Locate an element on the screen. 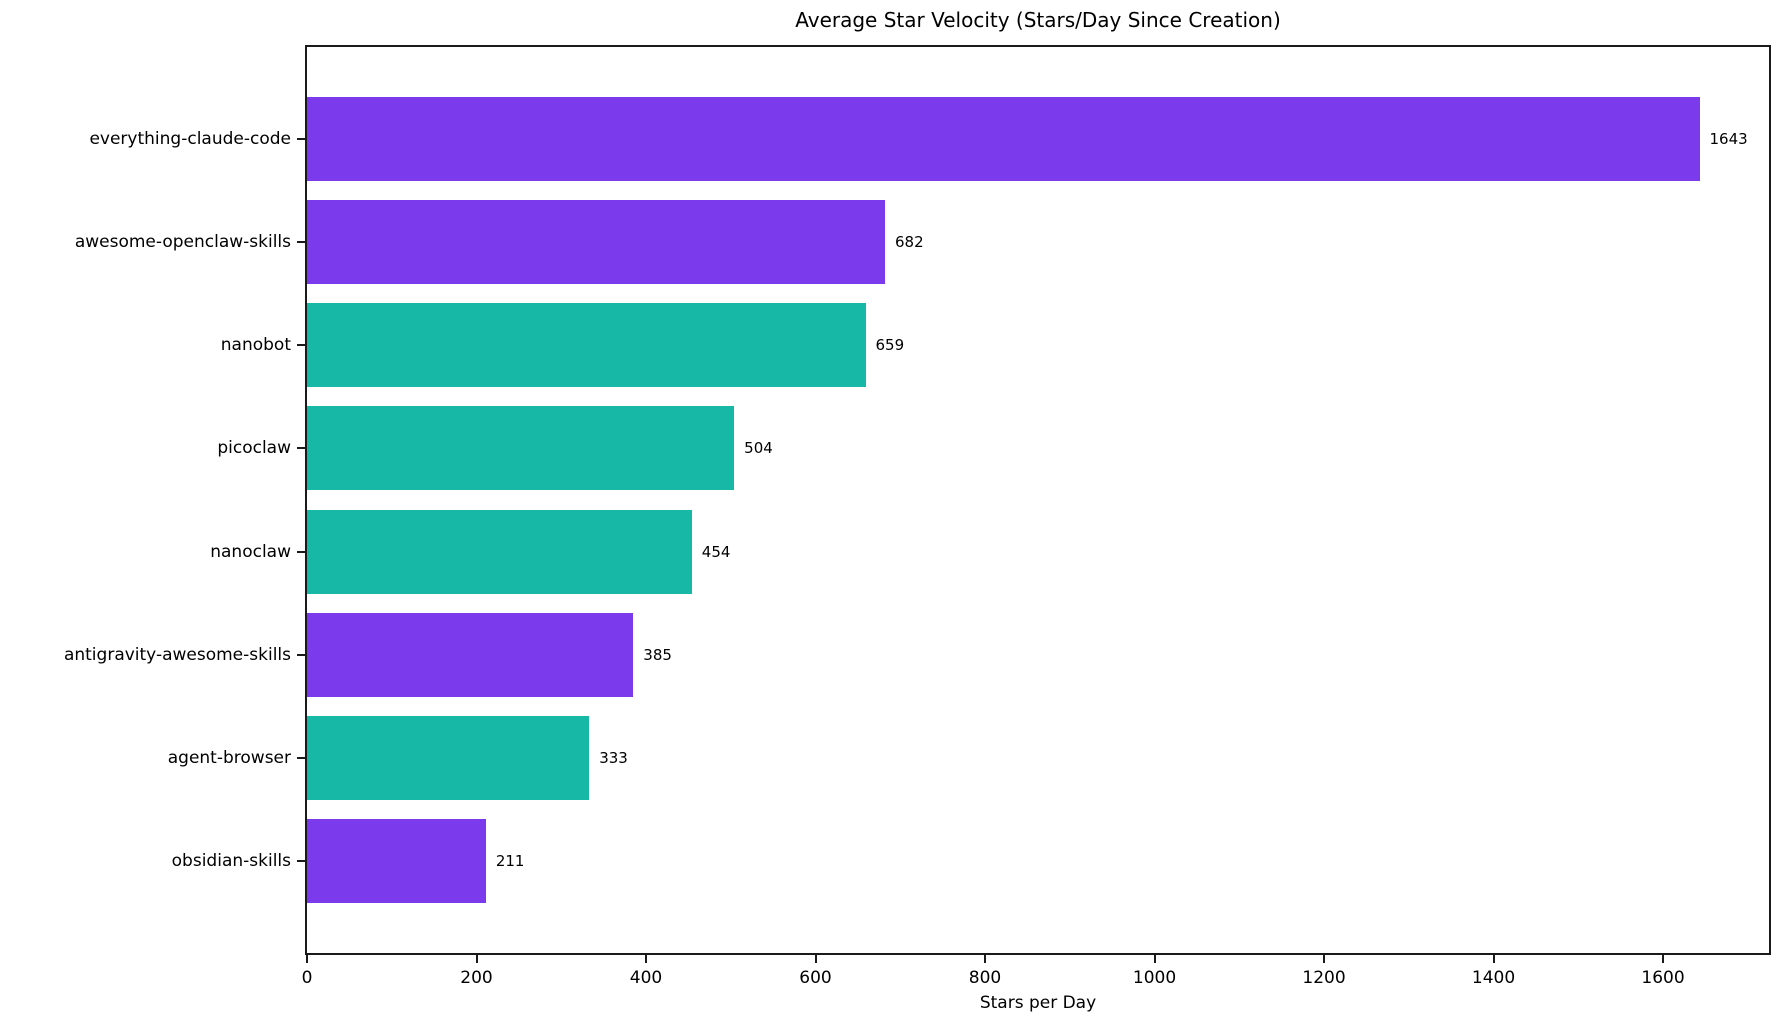 Image resolution: width=1785 pixels, height=1033 pixels. bar-value-label: 385 is located at coordinates (657, 654).